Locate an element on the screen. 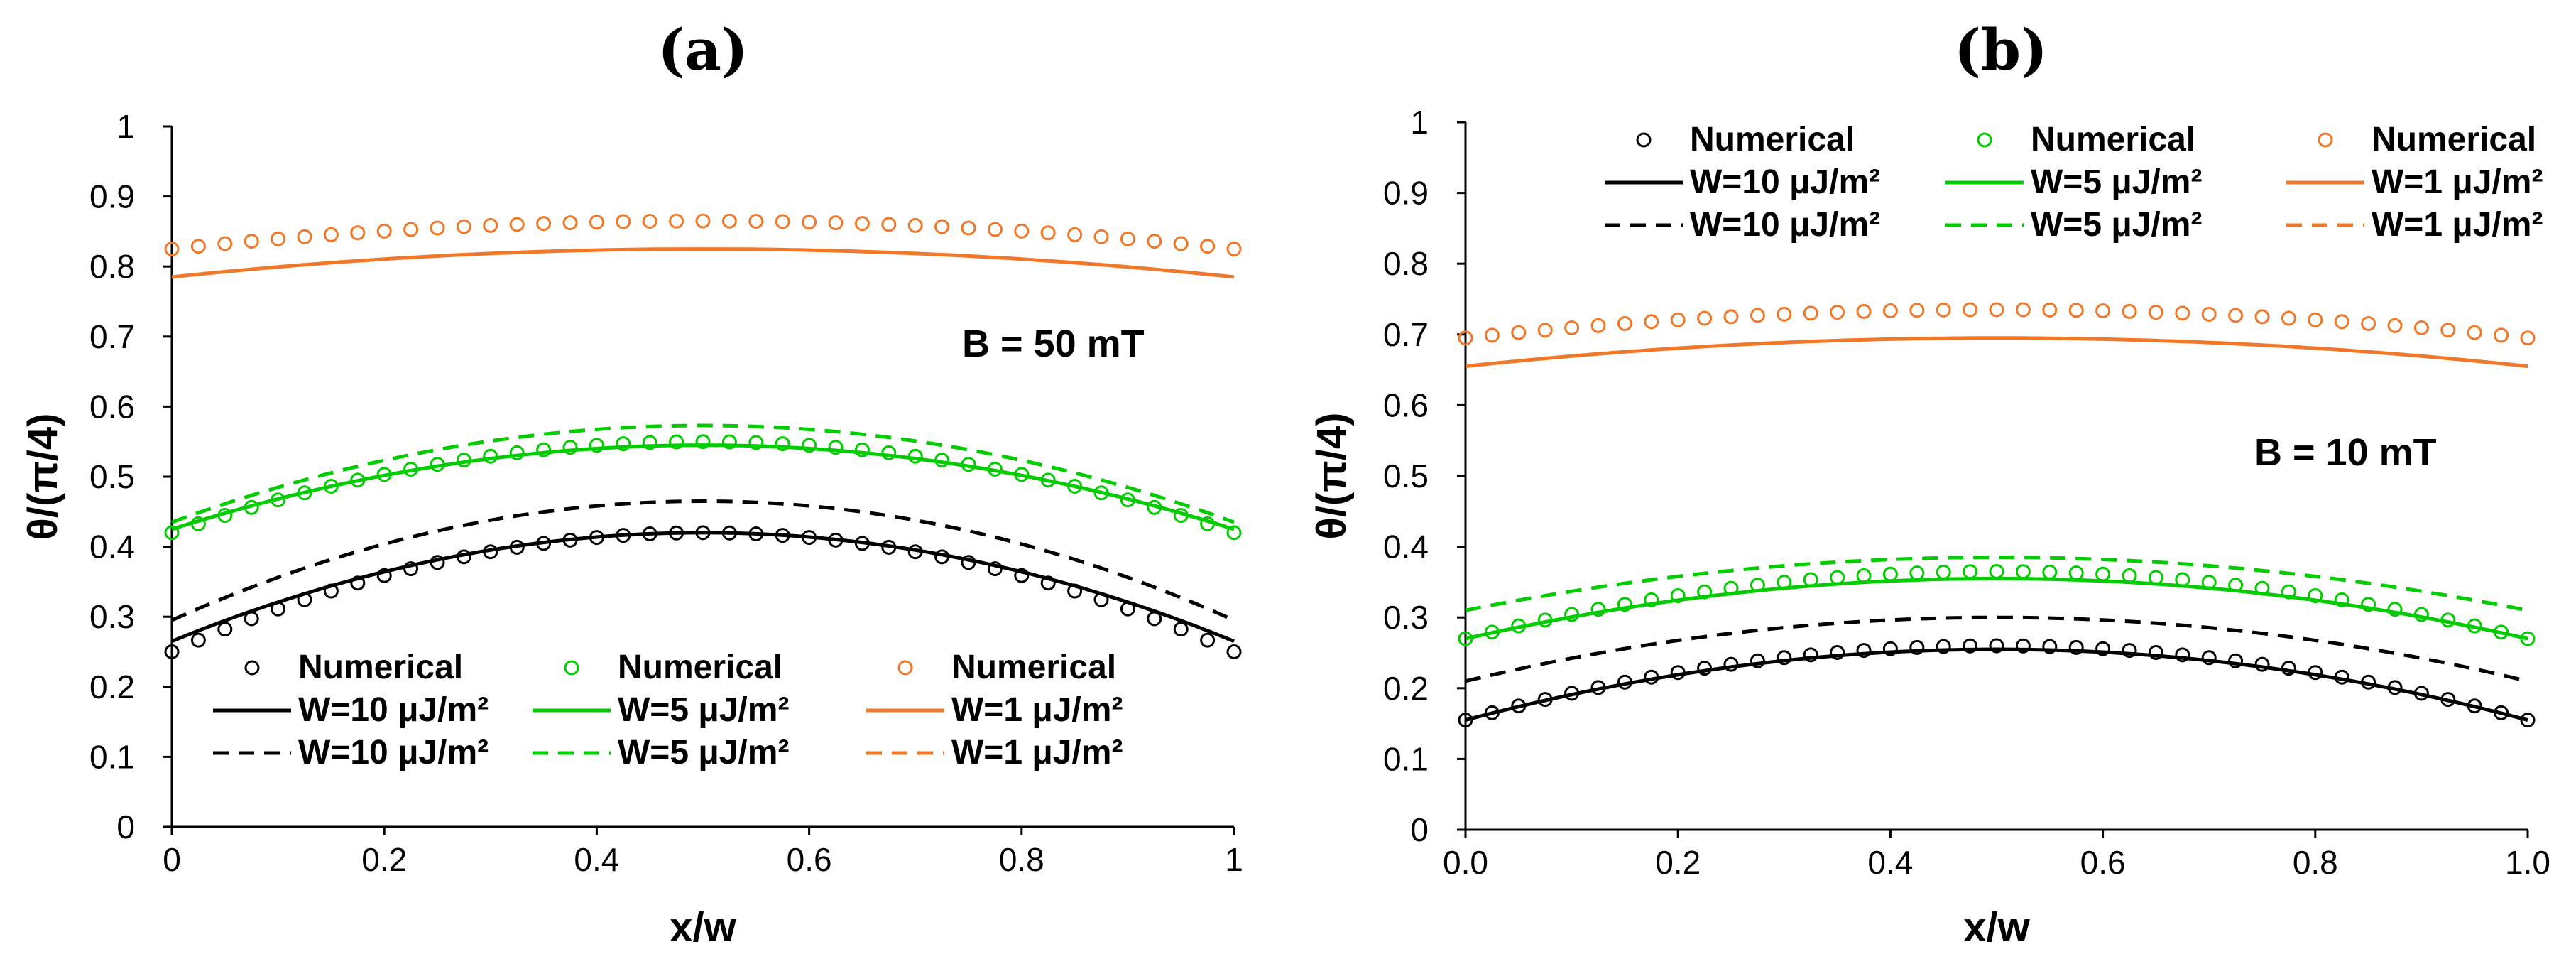 The image size is (2576, 959). series-orange-solid is located at coordinates (1996, 352).